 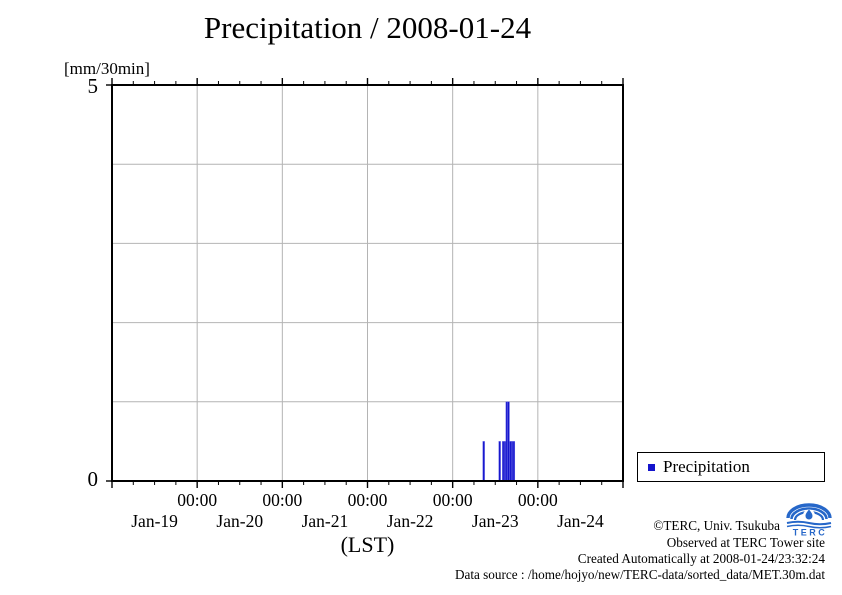 What do you see at coordinates (325, 521) in the screenshot?
I see `x-tick-date-label: Jan-21` at bounding box center [325, 521].